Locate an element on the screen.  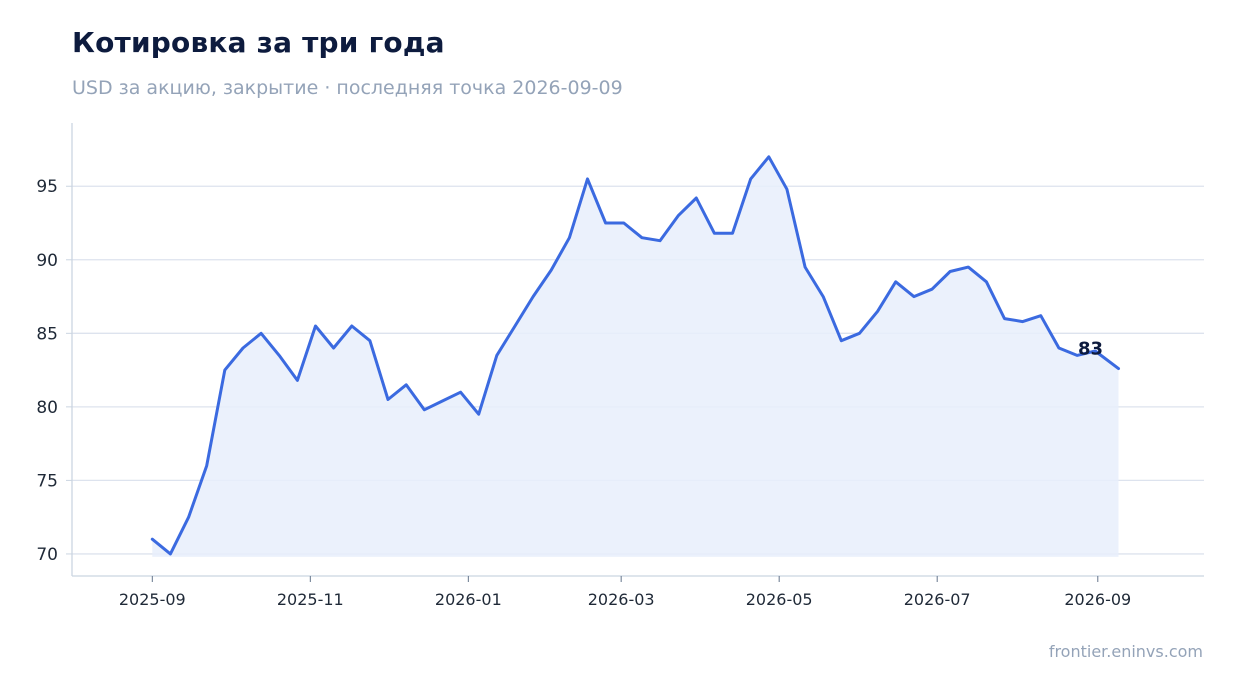
last-value-label: 83 is located at coordinates (1090, 349).